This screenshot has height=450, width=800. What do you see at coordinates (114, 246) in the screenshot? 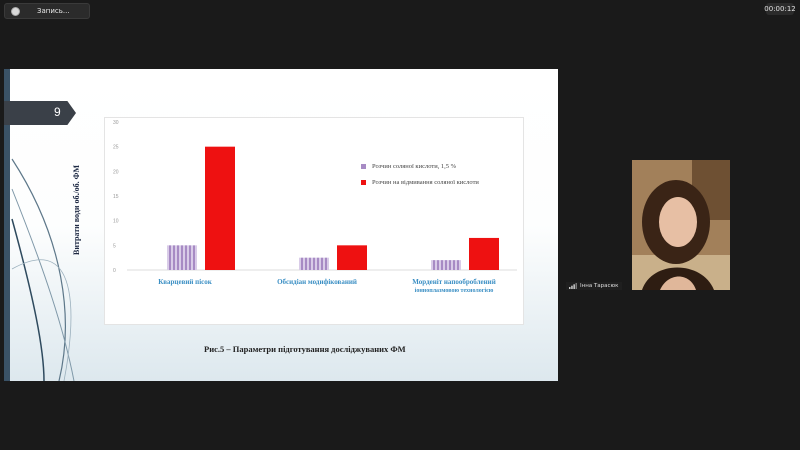
I see `y-tick-label: 5` at bounding box center [114, 246].